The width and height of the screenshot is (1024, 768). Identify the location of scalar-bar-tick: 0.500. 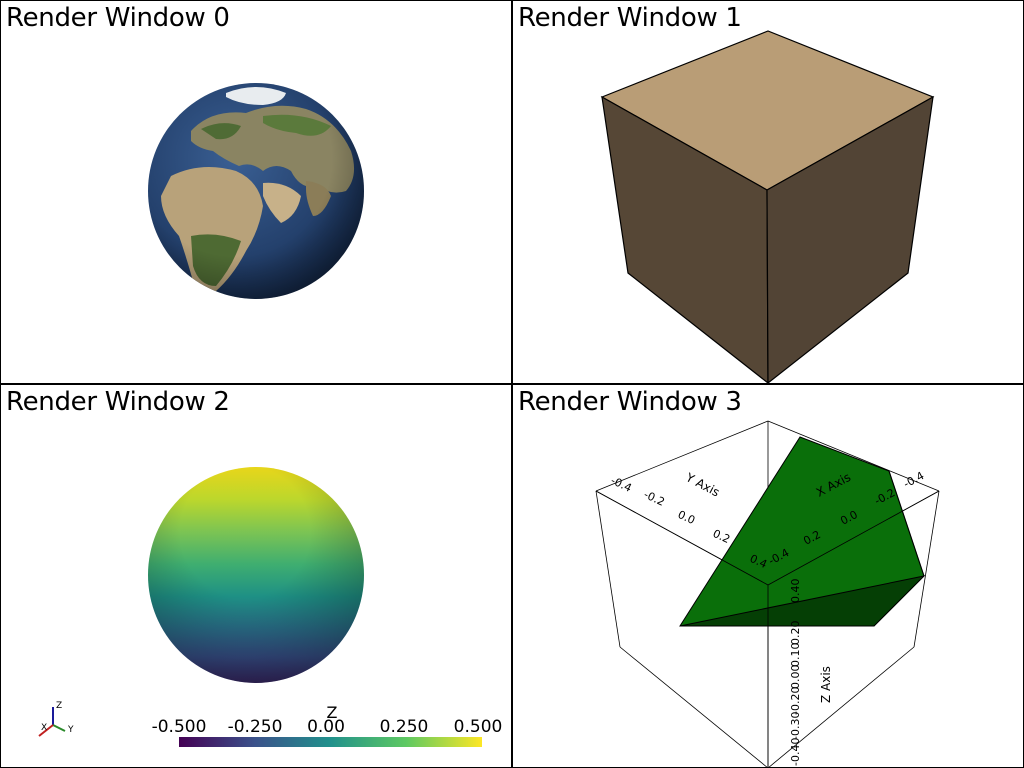
(478, 727).